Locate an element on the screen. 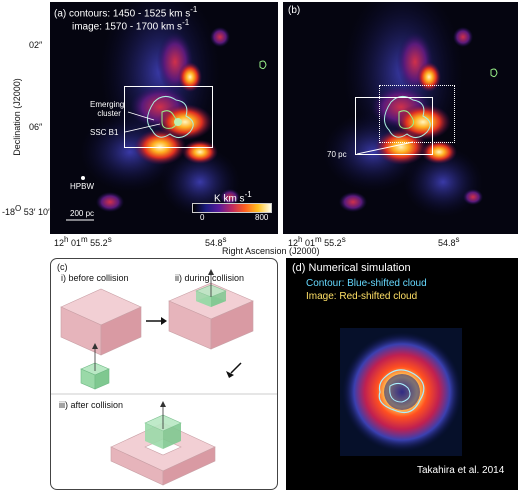  panel-b-zoom-box is located at coordinates (394, 126).